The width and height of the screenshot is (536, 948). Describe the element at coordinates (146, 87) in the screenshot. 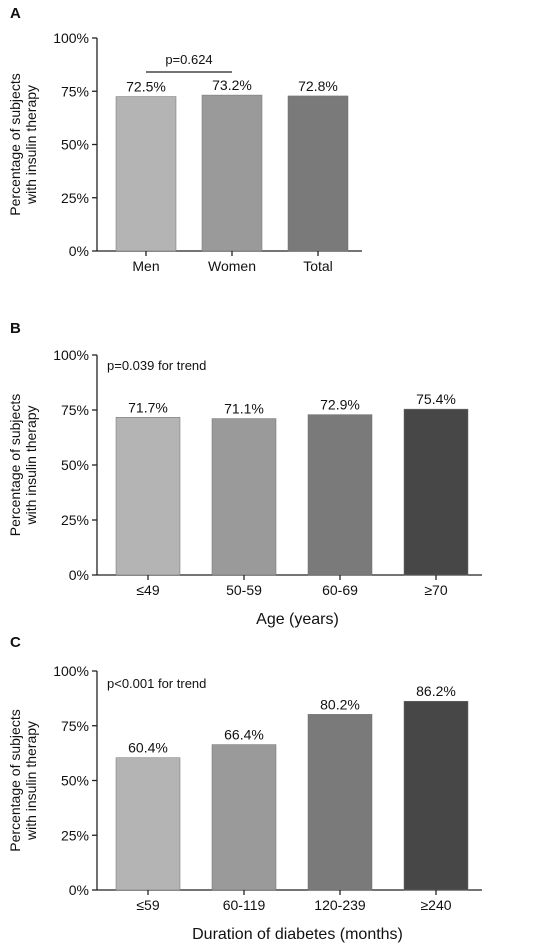

I see `data-label: 72.5%` at that location.